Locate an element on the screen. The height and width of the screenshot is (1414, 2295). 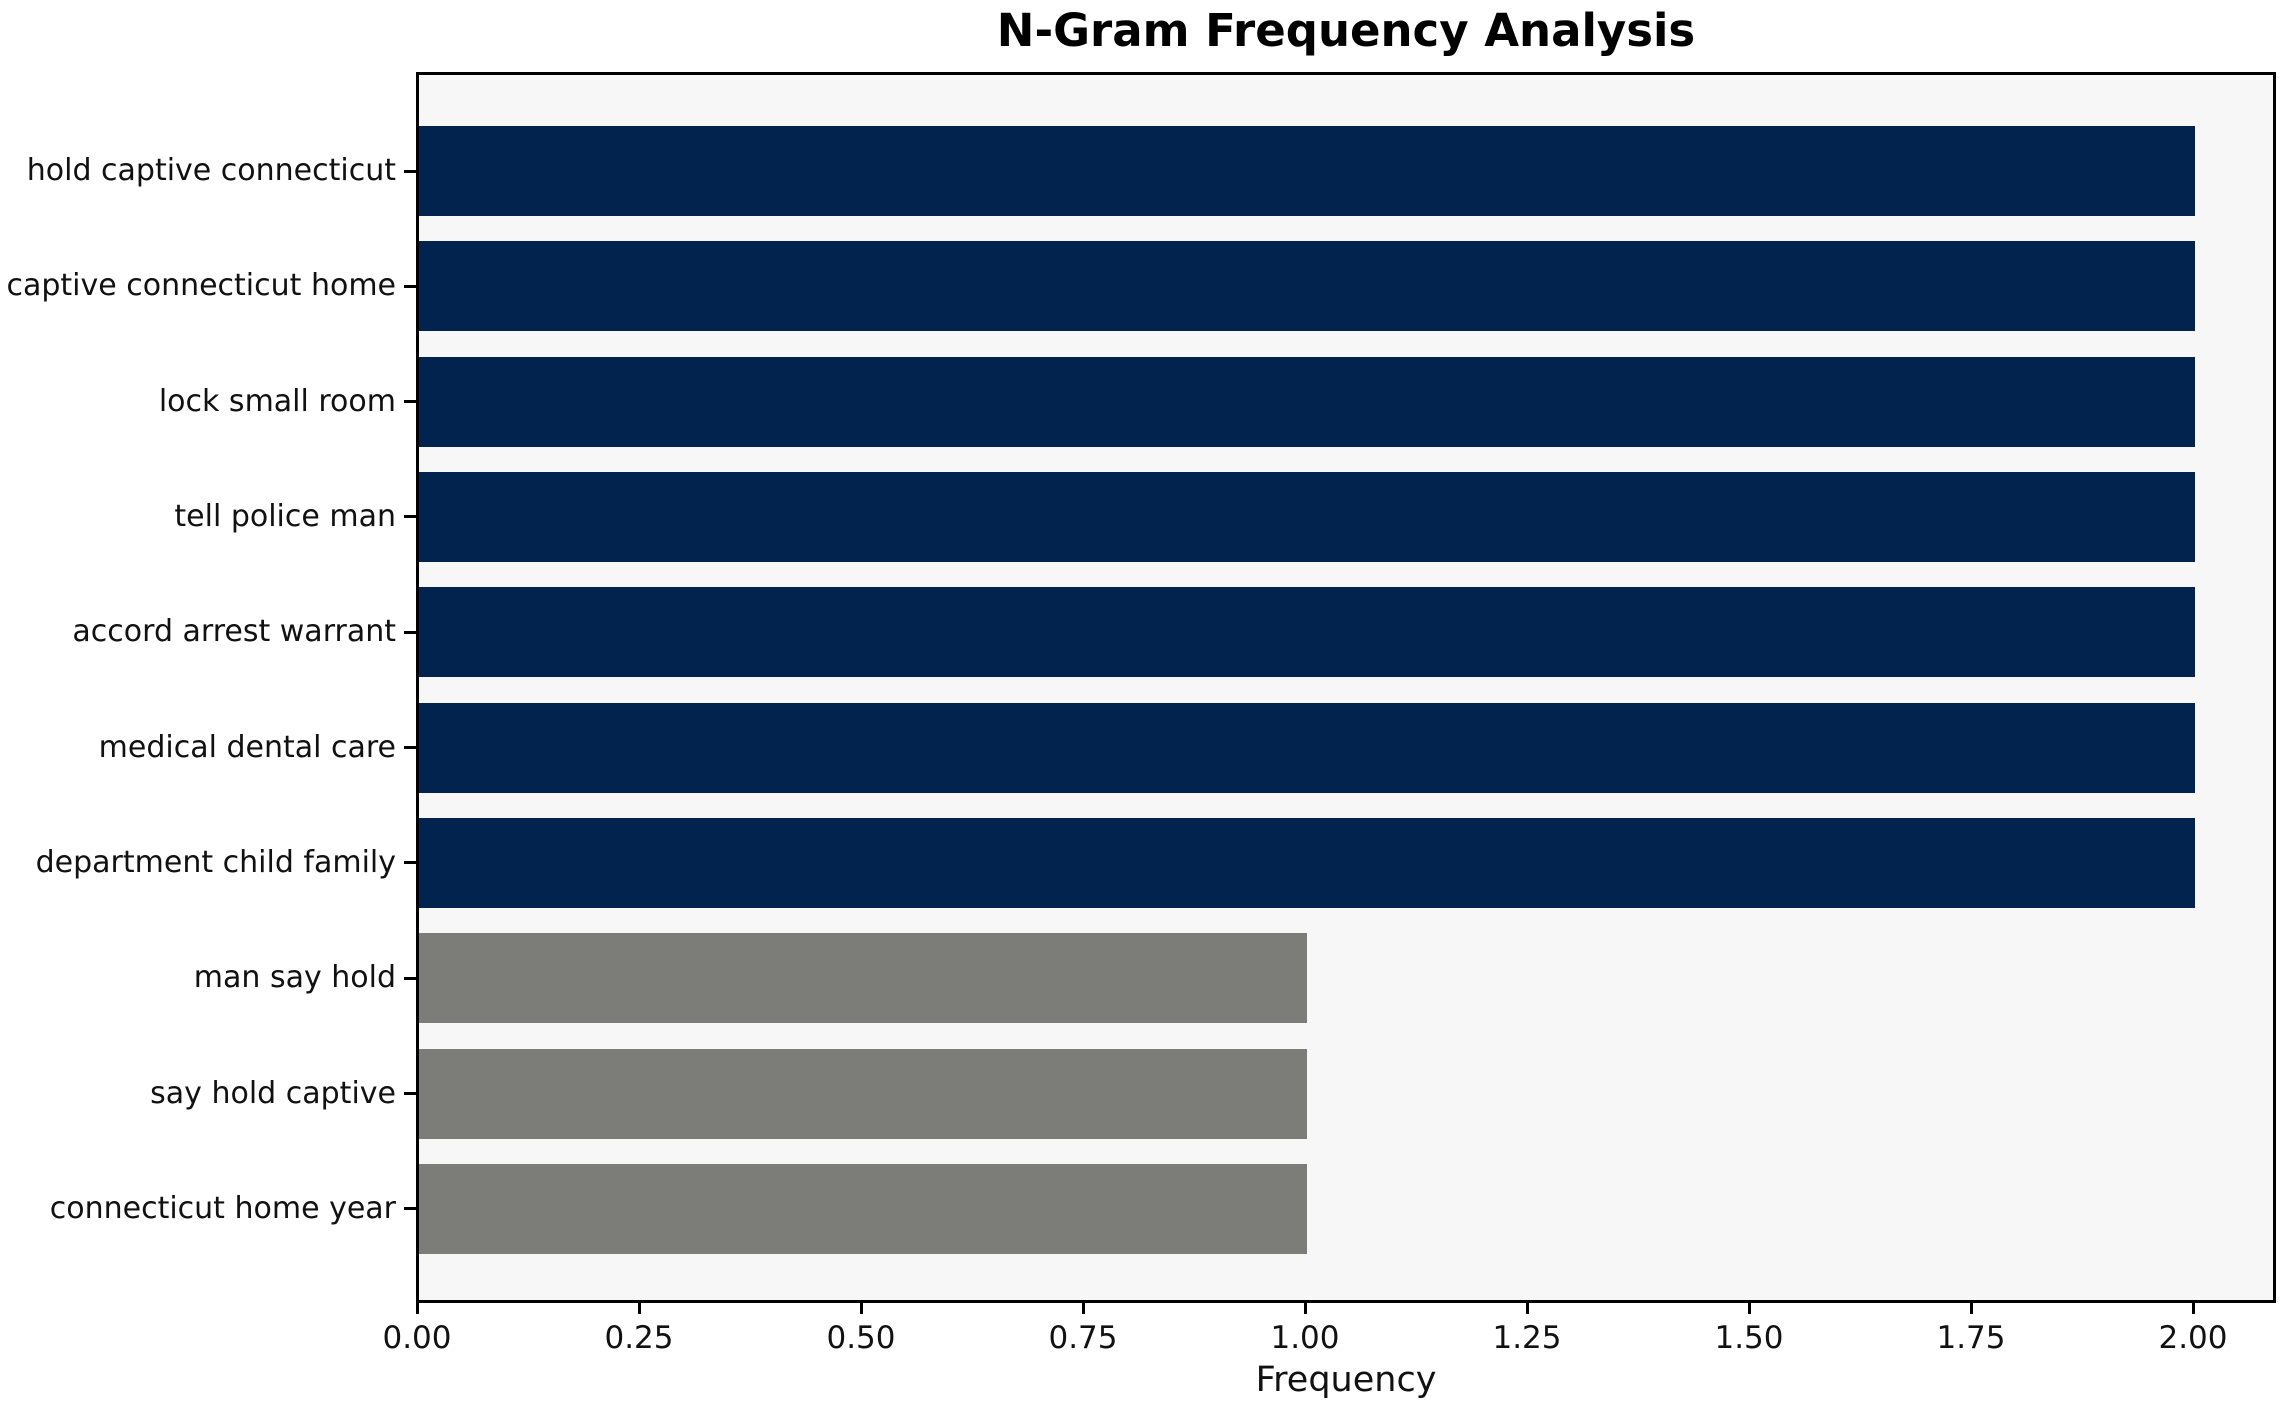
x-tick-label: 0.25 is located at coordinates (639, 1338).